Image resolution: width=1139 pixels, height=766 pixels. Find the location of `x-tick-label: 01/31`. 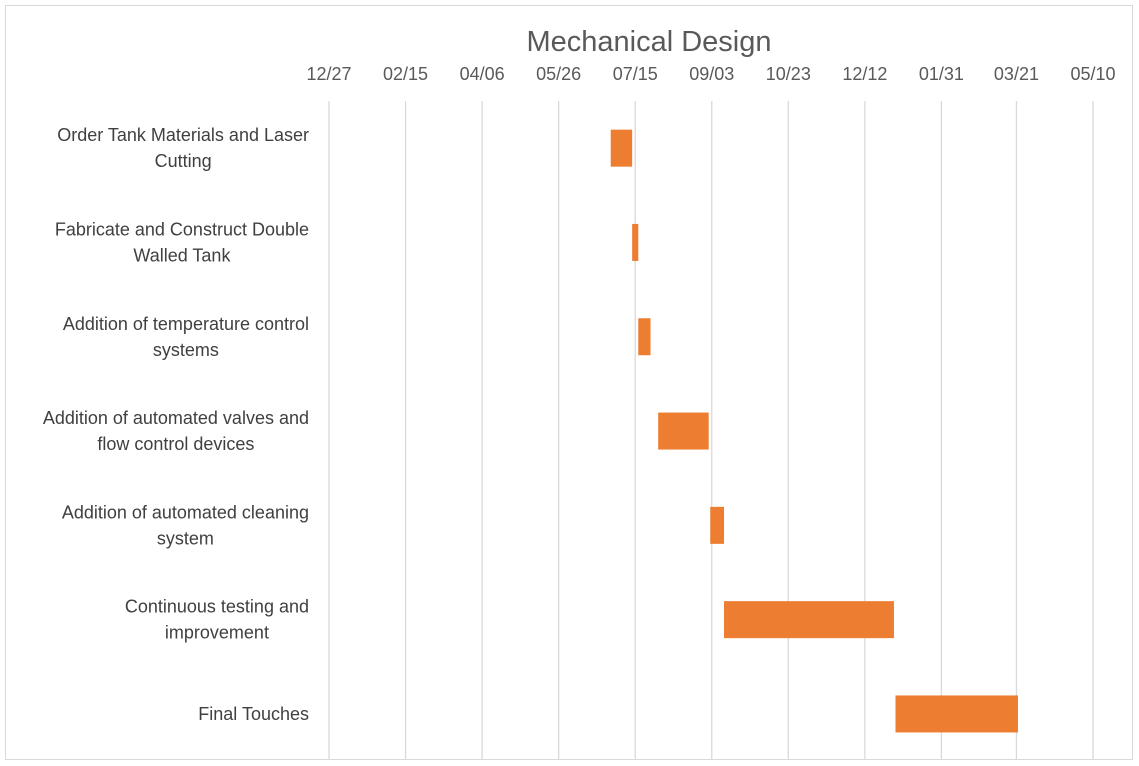

x-tick-label: 01/31 is located at coordinates (941, 74).